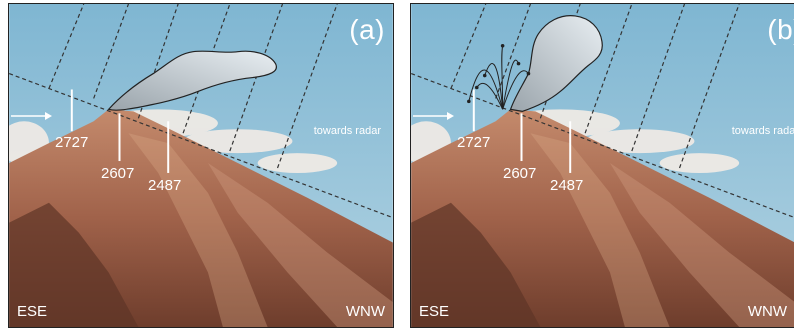 This screenshot has height=331, width=794. I want to click on panel-label: (b), so click(780, 29).